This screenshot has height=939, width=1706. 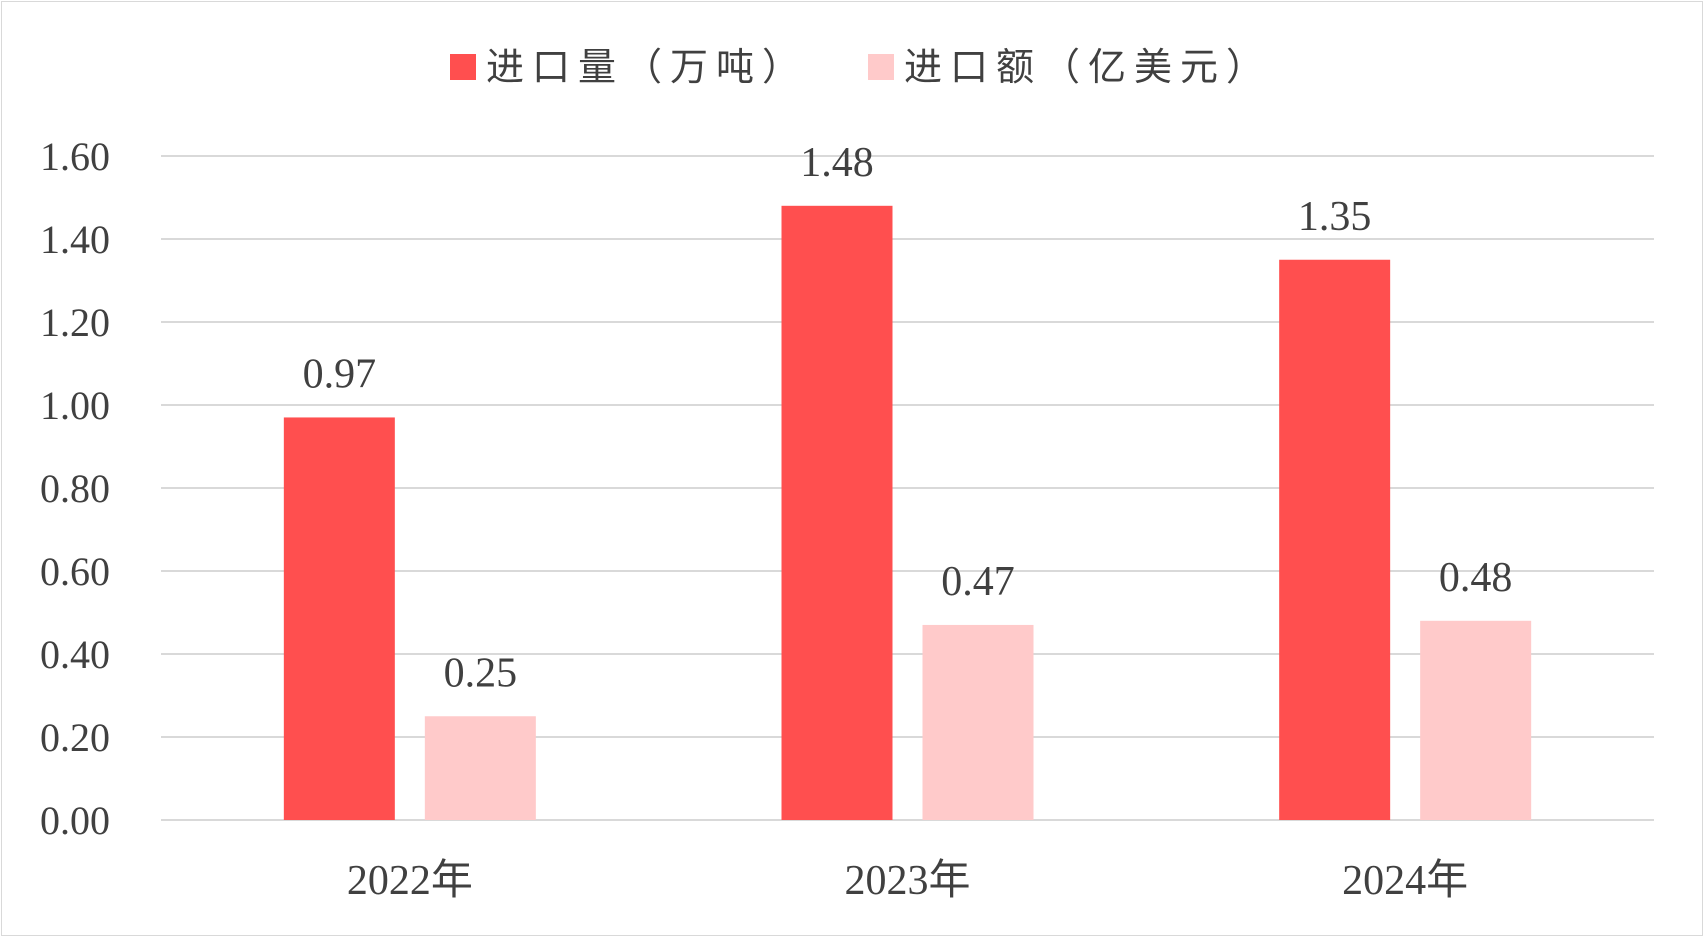 I want to click on x-axis: 2022年 2023年 2024年, so click(x=907, y=880).